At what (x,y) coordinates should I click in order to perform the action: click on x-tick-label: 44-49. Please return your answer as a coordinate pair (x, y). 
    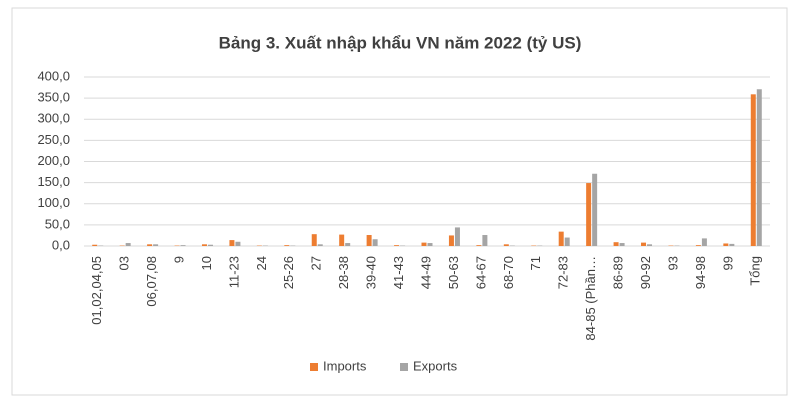
    Looking at the image, I should click on (425, 272).